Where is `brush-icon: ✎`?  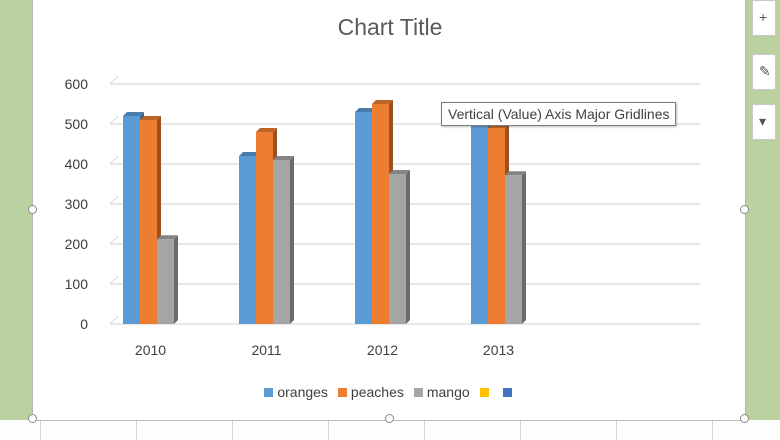 brush-icon: ✎ is located at coordinates (765, 71).